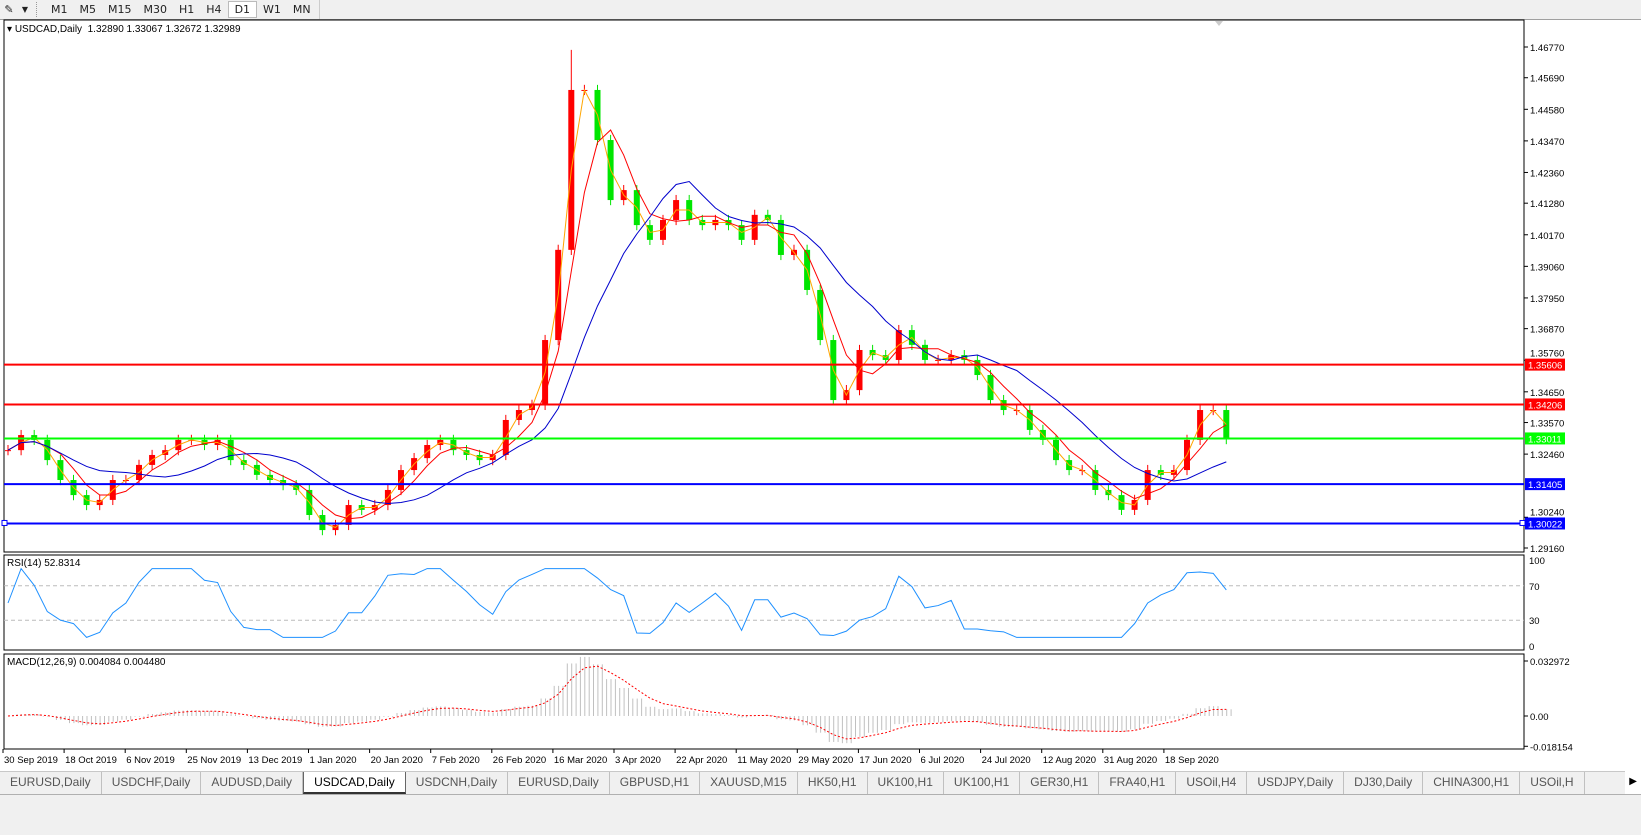  I want to click on macd-tick-label: -0.018154, so click(1551, 747).